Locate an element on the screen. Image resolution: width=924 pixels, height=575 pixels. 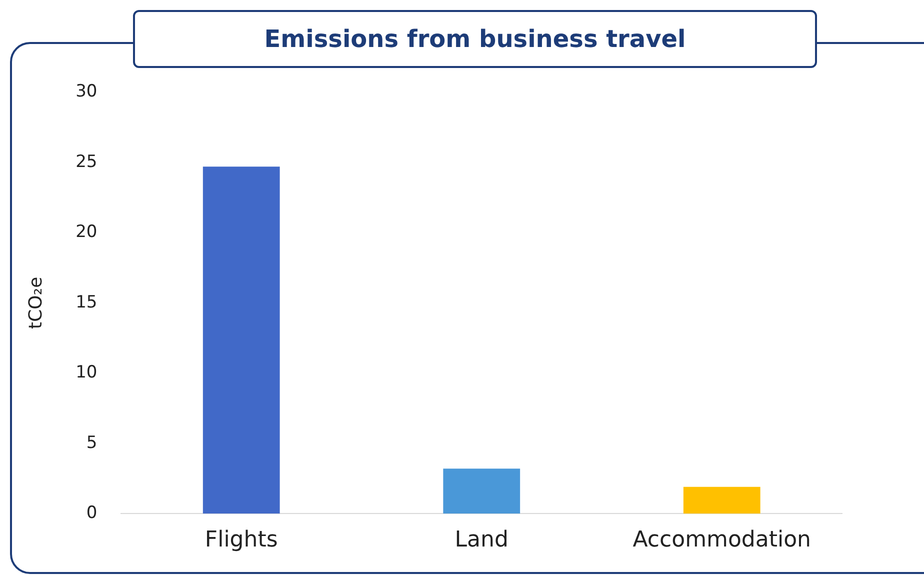
y-tick-label: 25 is located at coordinates (87, 162).